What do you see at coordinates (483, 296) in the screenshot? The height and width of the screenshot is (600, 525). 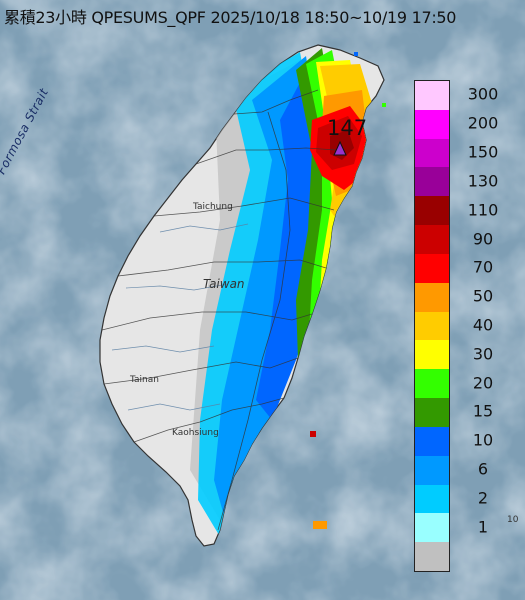 I see `legend-label: 50` at bounding box center [483, 296].